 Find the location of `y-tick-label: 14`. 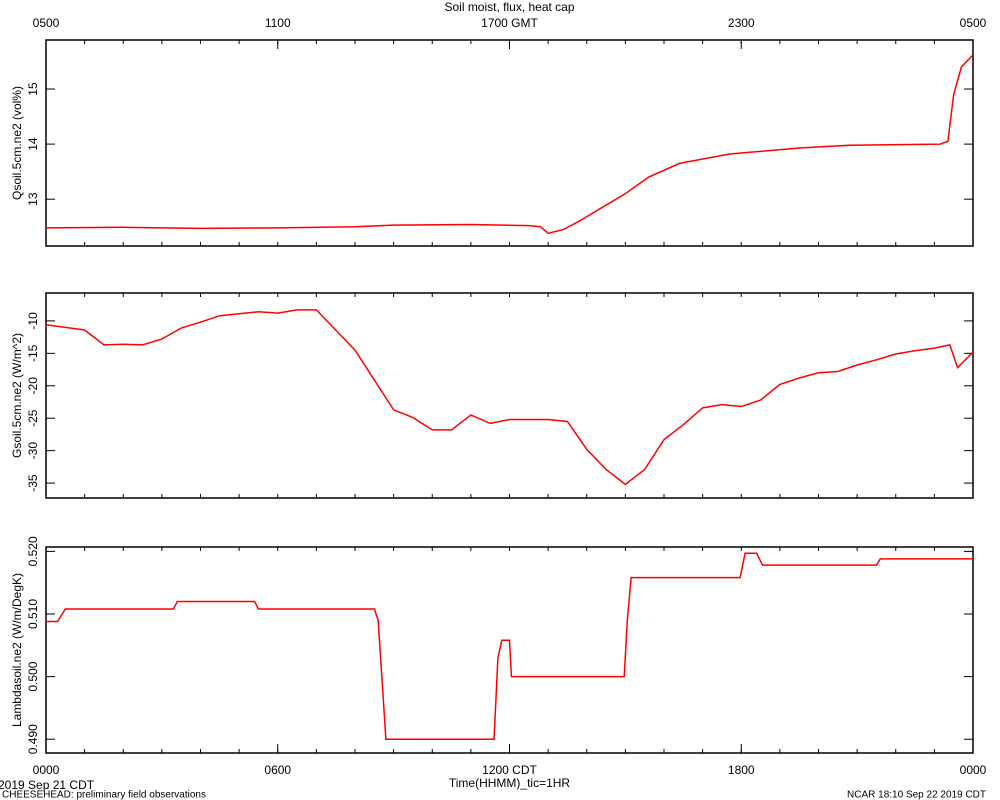

y-tick-label: 14 is located at coordinates (33, 144).